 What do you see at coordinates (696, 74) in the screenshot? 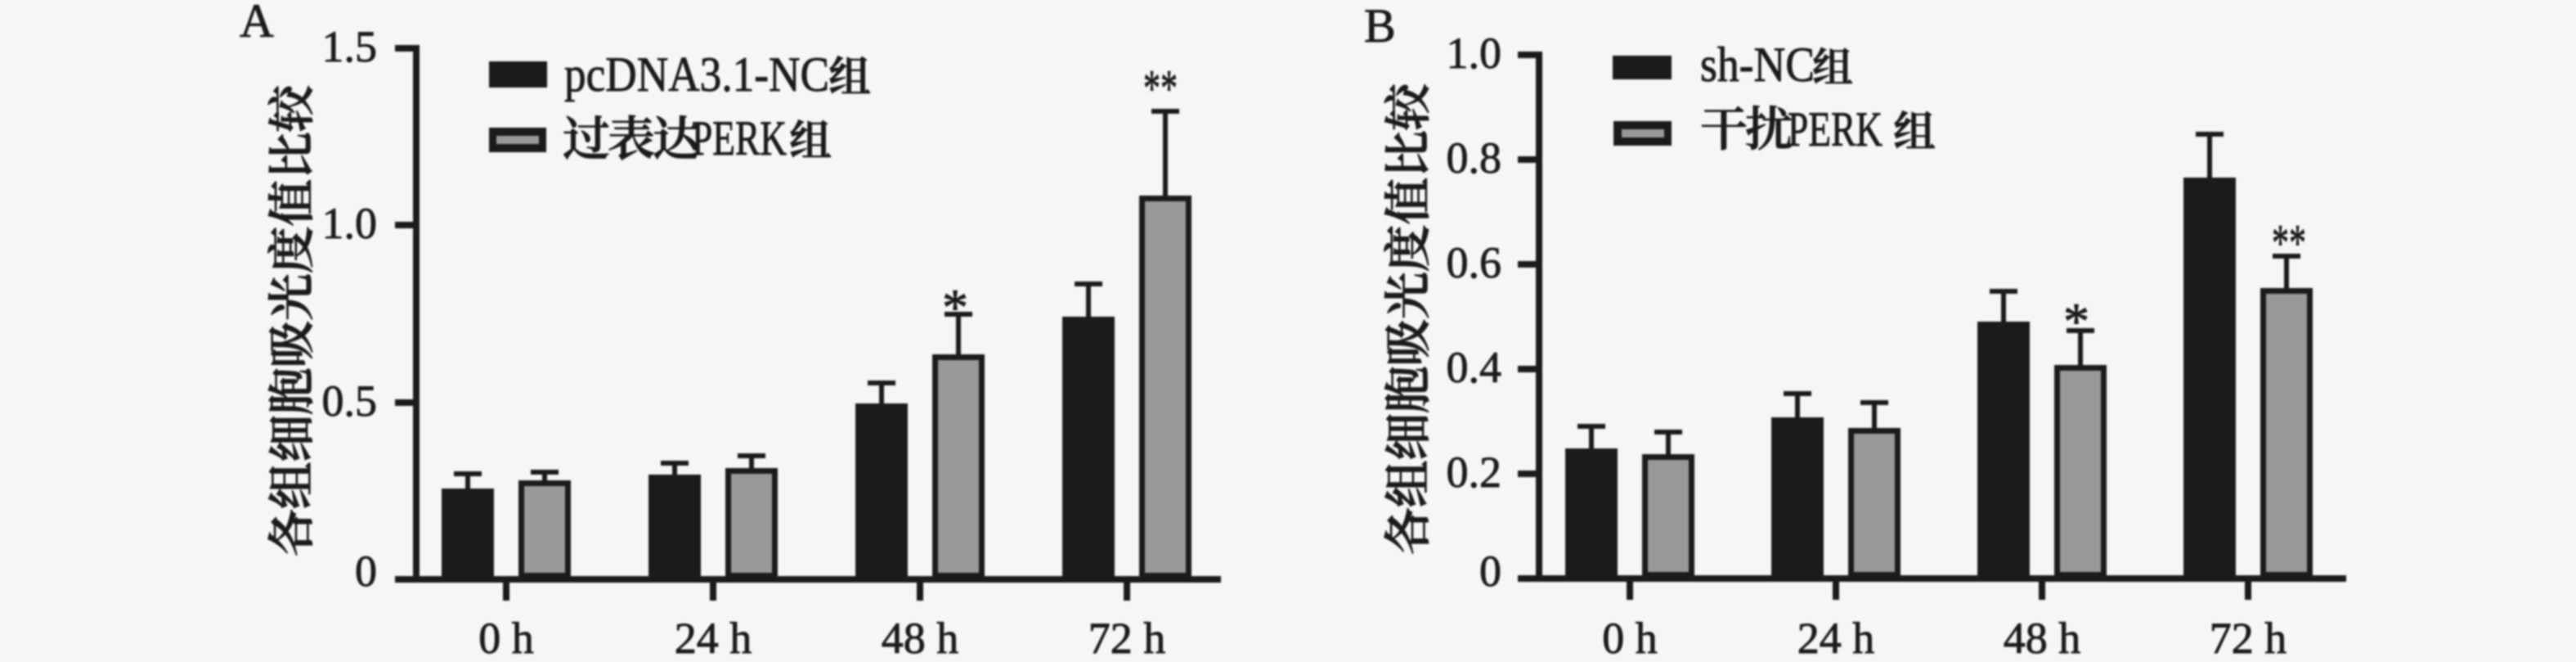
I see `svg-text: pcDNA3.1-NC` at bounding box center [696, 74].